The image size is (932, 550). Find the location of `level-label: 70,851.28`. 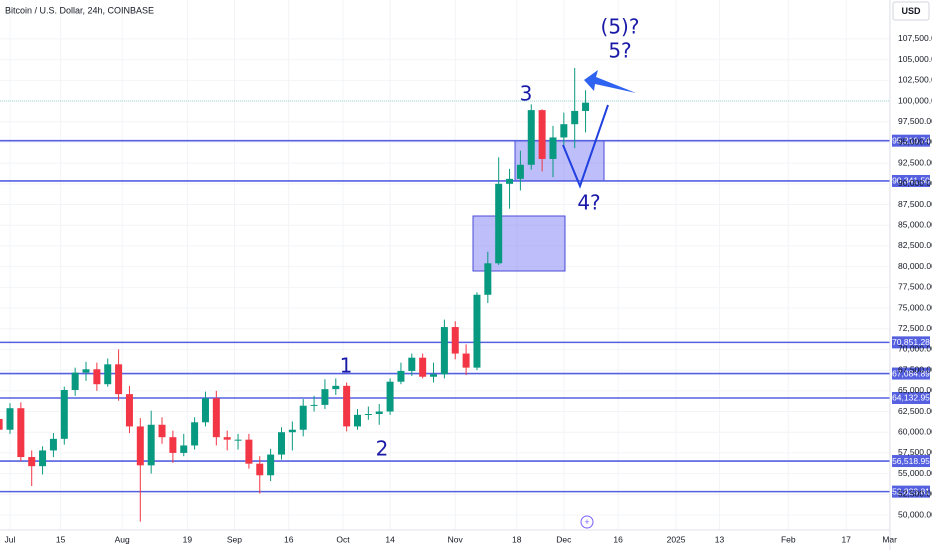

level-label: 70,851.28 is located at coordinates (911, 342).